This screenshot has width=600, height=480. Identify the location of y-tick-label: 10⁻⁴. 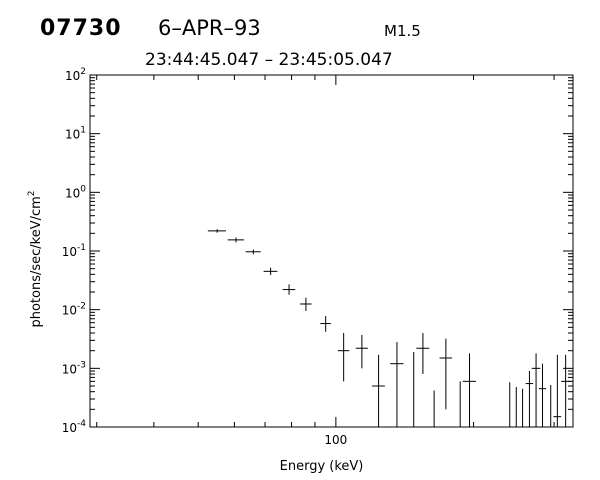
(74, 427).